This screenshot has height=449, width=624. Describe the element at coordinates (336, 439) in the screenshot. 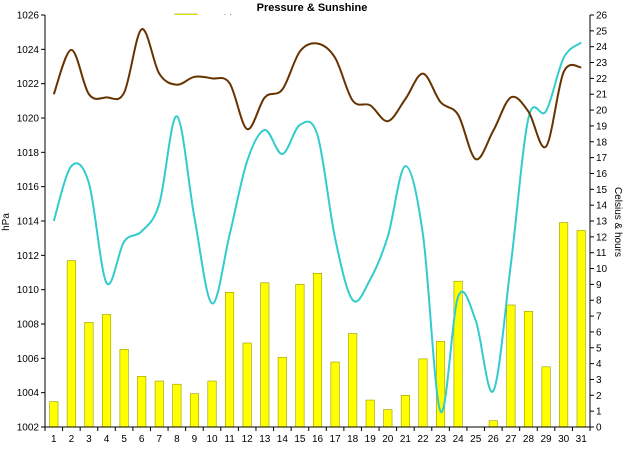

I see `x-tick-label: 17` at that location.